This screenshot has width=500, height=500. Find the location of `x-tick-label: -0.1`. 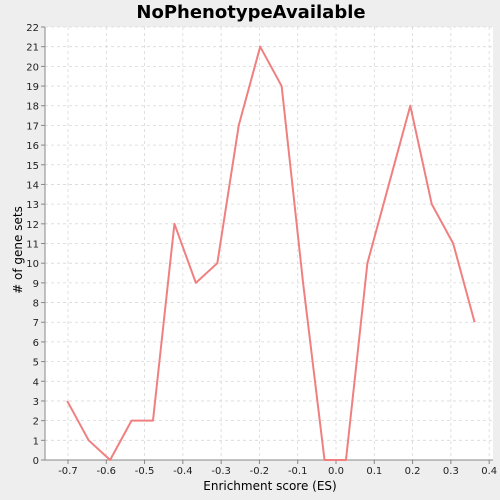

x-tick-label: -0.1 is located at coordinates (298, 471).